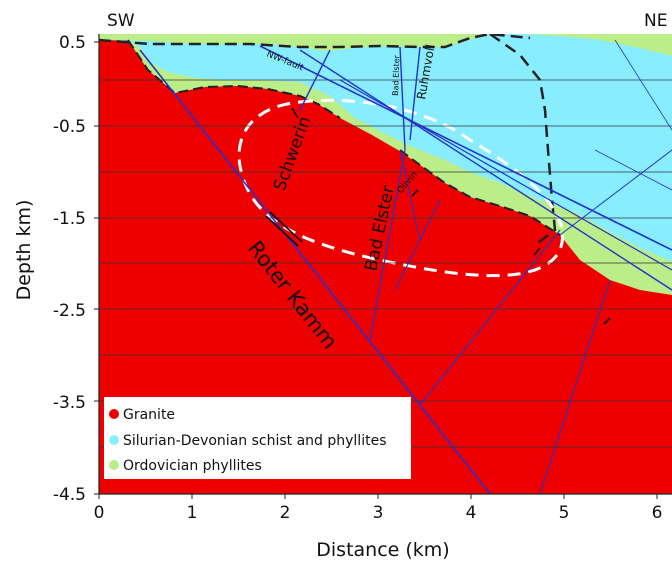 The width and height of the screenshot is (672, 561). What do you see at coordinates (655, 21) in the screenshot?
I see `corner-label-ne: NE` at bounding box center [655, 21].